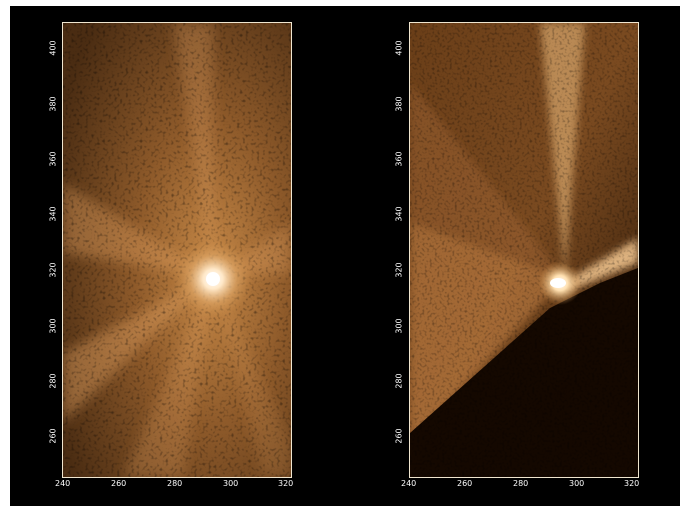  I want to click on left-x-tick-240: 240, so click(63, 483).